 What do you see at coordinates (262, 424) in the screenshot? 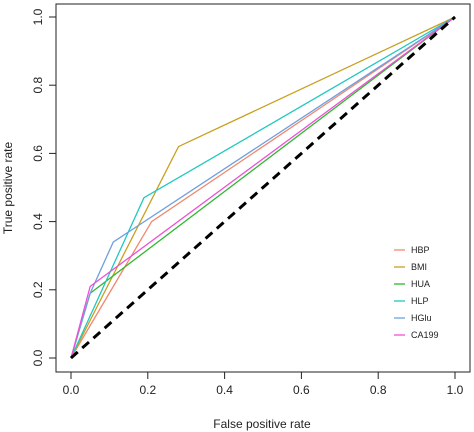
I see `x-axis-title: False positive rate` at bounding box center [262, 424].